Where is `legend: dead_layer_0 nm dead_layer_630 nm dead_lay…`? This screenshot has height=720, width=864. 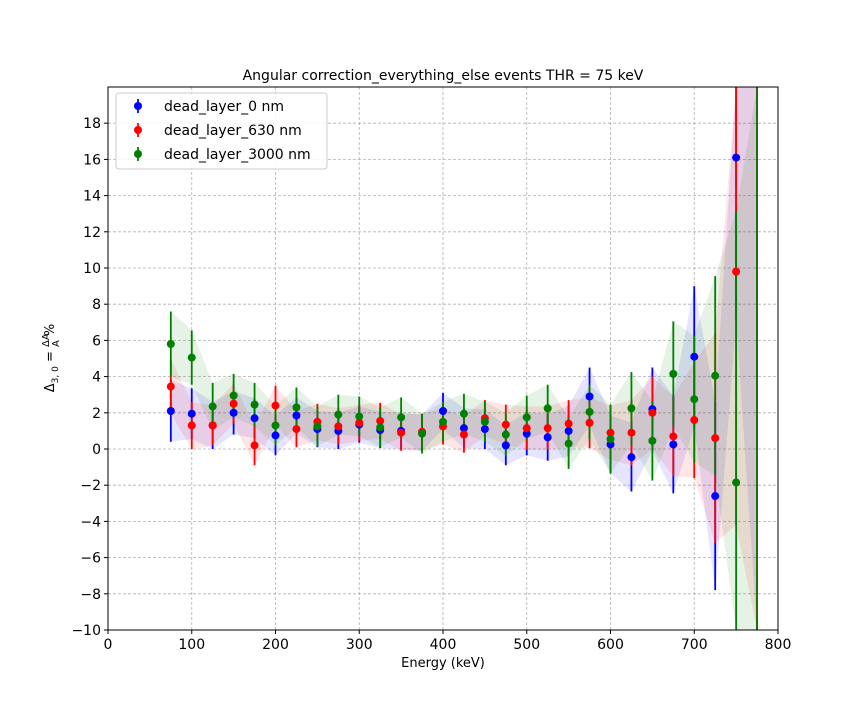 legend: dead_layer_0 nm dead_layer_630 nm dead_lay… is located at coordinates (221, 131).